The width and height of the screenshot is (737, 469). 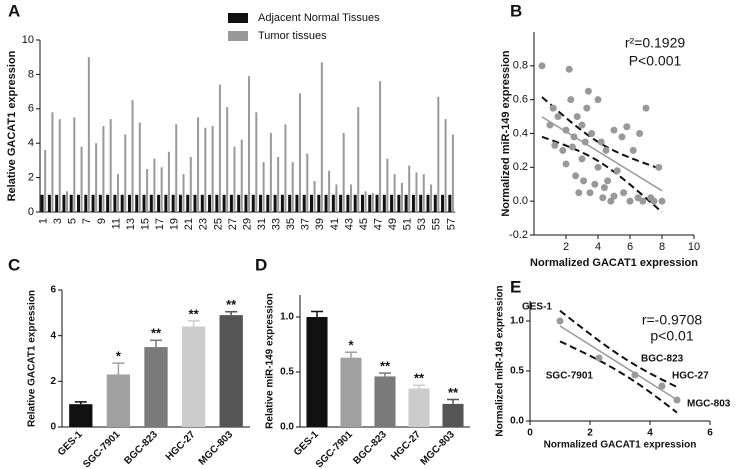 I want to click on x-tick-label: 3, so click(x=58, y=221).